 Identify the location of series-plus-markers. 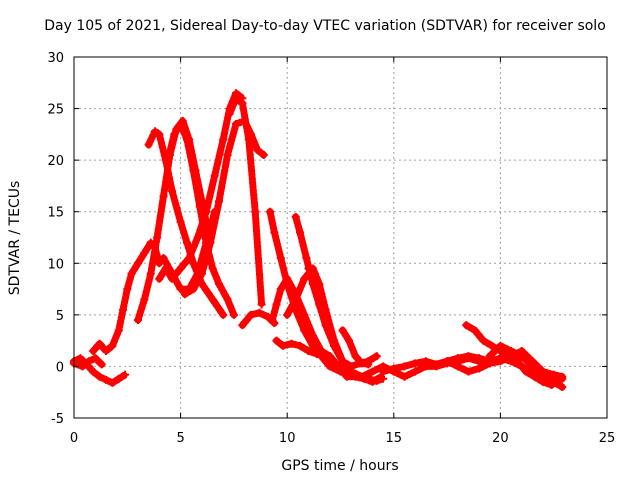
(246, 201).